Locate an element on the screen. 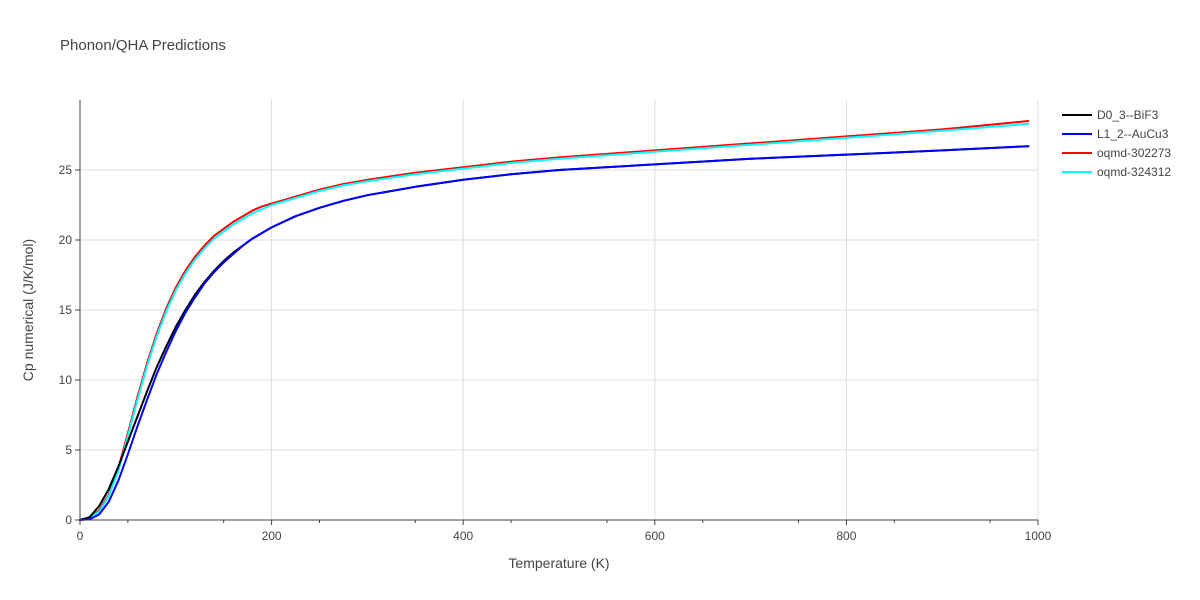  legend-label: D0_3--BiF3 is located at coordinates (1128, 115).